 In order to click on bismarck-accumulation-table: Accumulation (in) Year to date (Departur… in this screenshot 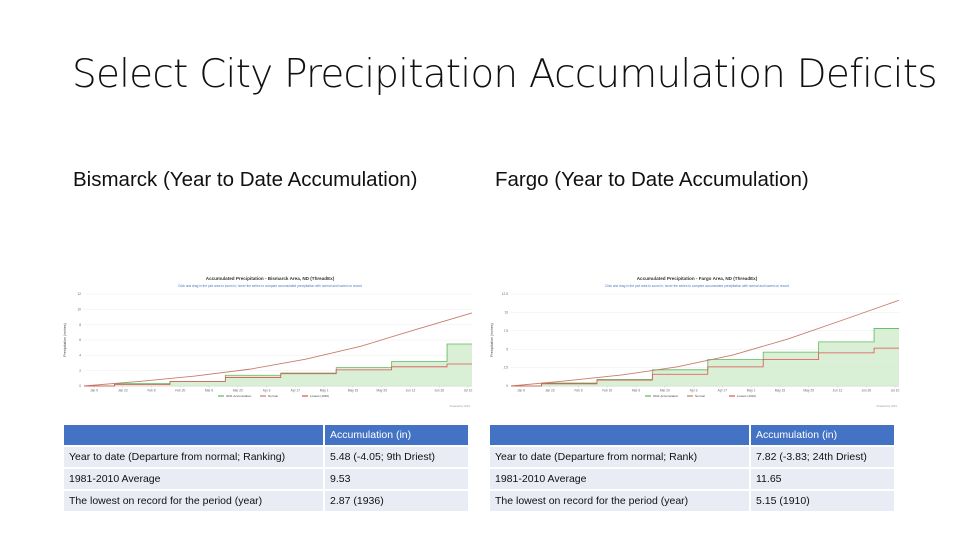, I will do `click(266, 468)`.